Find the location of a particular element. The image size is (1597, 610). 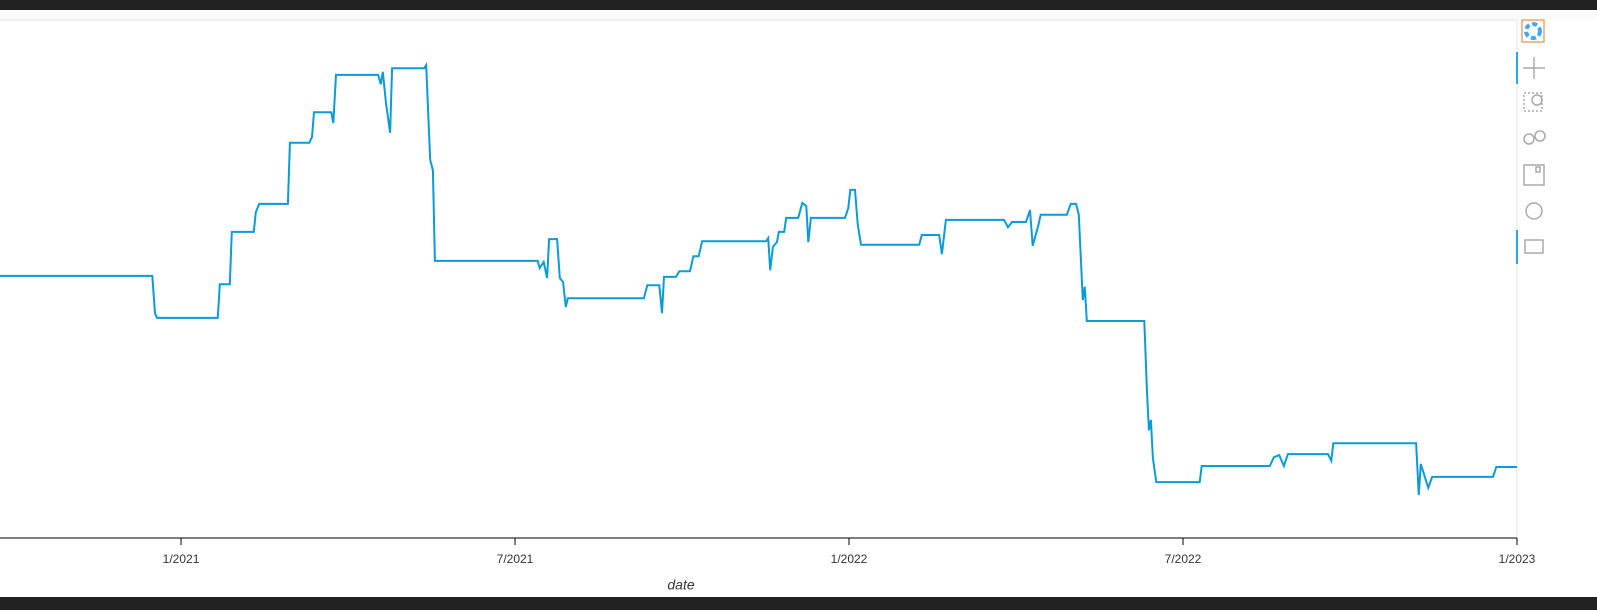

wheel-zoom-tool is located at coordinates (1534, 137).